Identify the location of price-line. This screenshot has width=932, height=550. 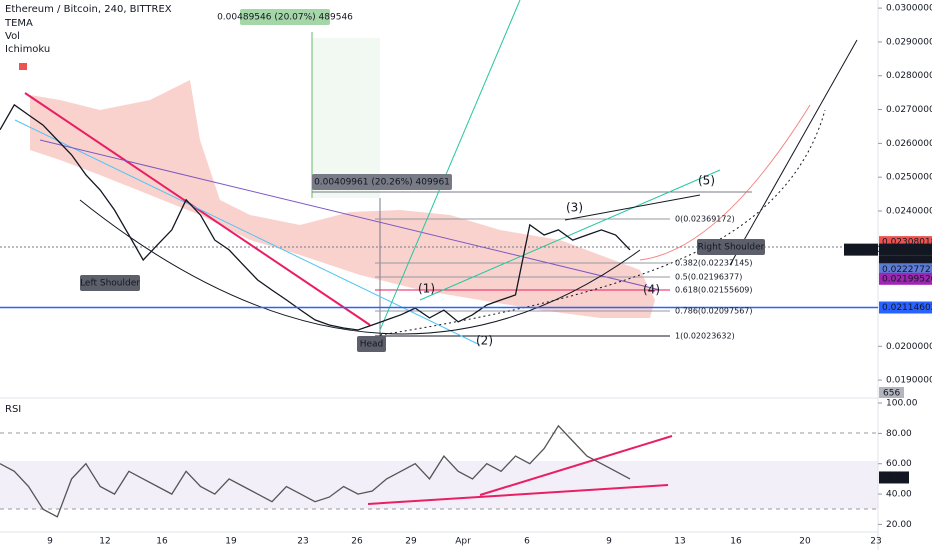
(315, 471).